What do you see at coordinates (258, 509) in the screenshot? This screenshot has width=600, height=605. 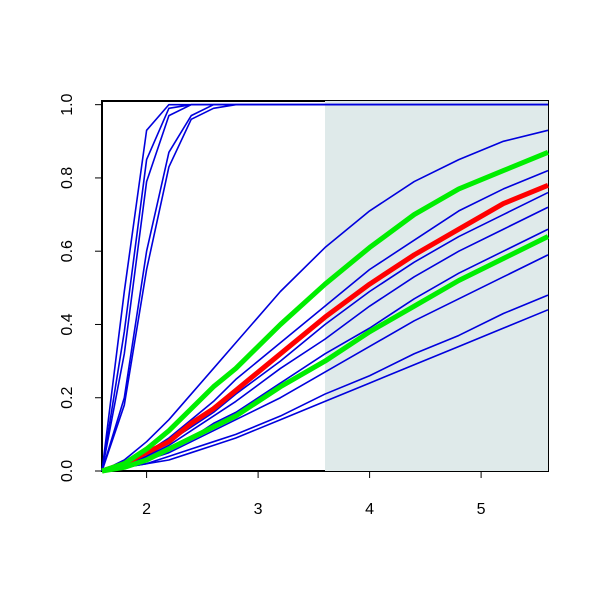 I see `x-tick-label: 3` at bounding box center [258, 509].